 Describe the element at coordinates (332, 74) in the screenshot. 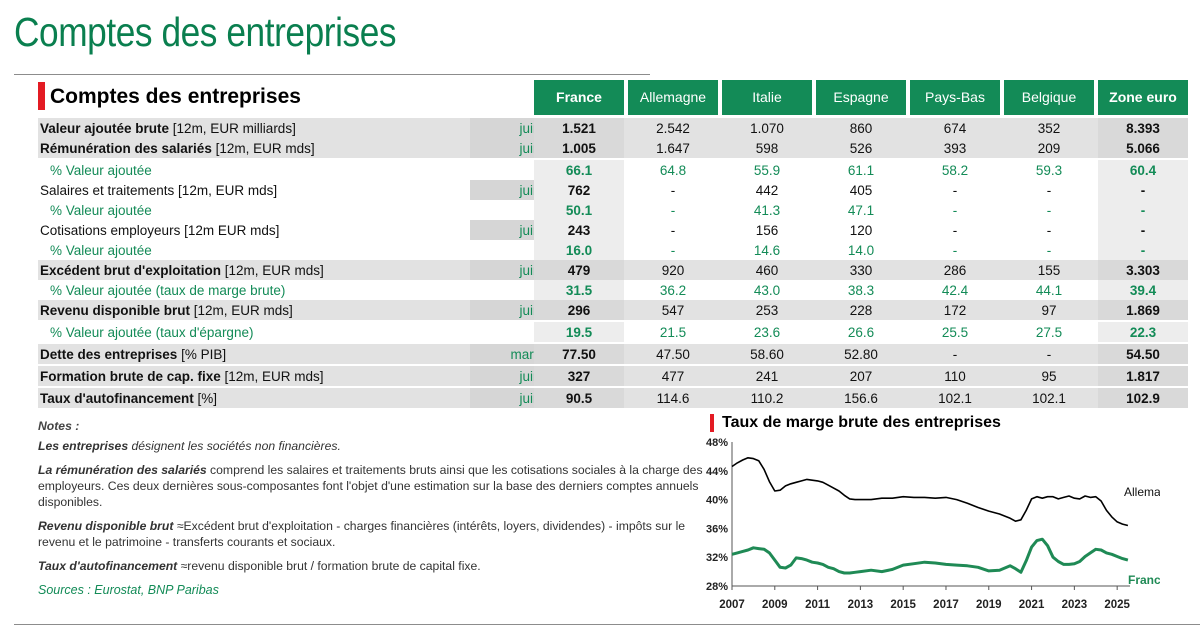

I see `title-divider` at that location.